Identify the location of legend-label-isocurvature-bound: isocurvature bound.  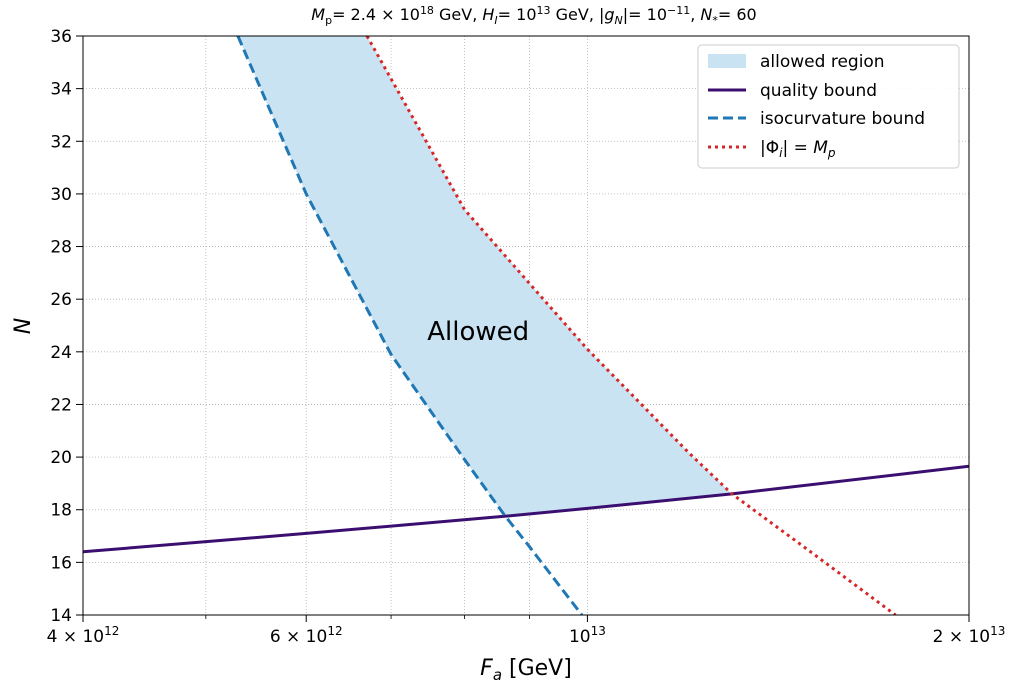
(842, 119).